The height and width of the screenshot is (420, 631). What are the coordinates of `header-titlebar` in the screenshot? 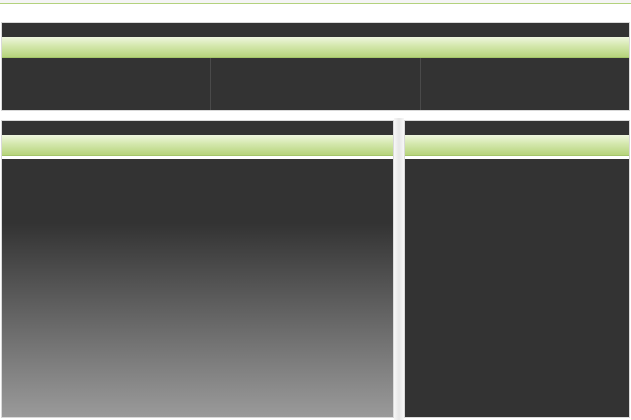 It's located at (315, 30).